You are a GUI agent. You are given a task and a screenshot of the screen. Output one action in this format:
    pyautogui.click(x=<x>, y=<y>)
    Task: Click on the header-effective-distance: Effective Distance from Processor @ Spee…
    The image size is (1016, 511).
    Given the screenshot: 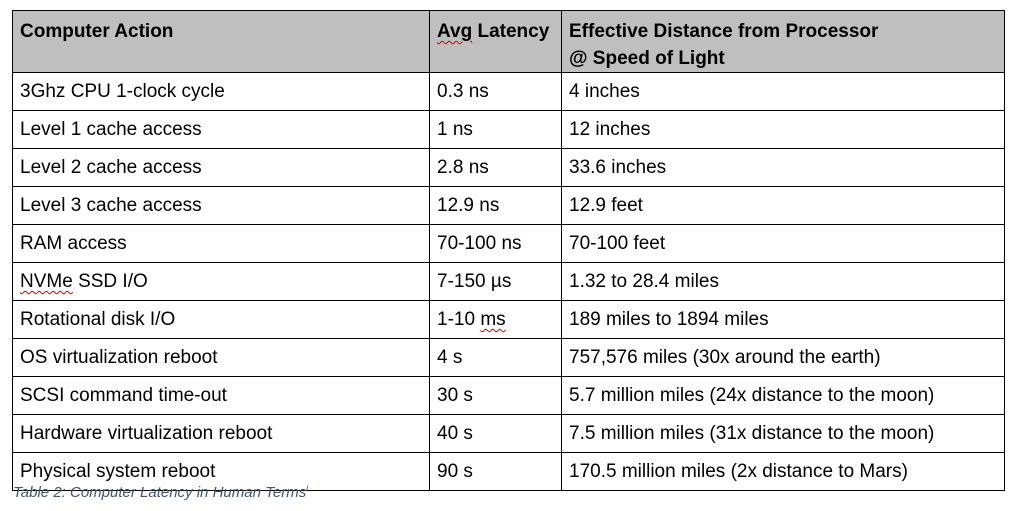 What is the action you would take?
    pyautogui.click(x=783, y=41)
    